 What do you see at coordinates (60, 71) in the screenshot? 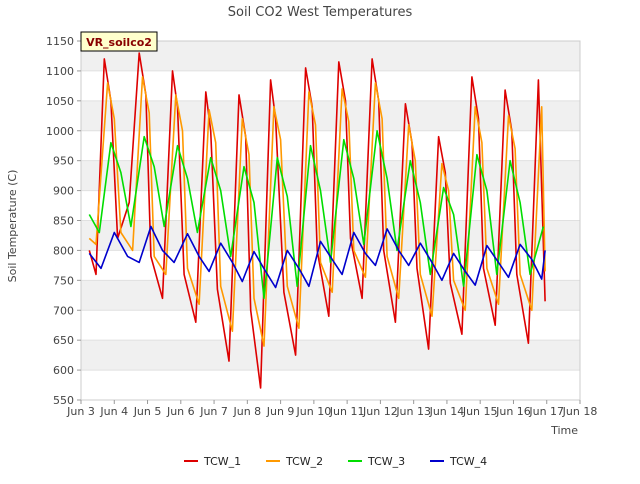
I see `y-tick-label: 1100` at bounding box center [60, 71].